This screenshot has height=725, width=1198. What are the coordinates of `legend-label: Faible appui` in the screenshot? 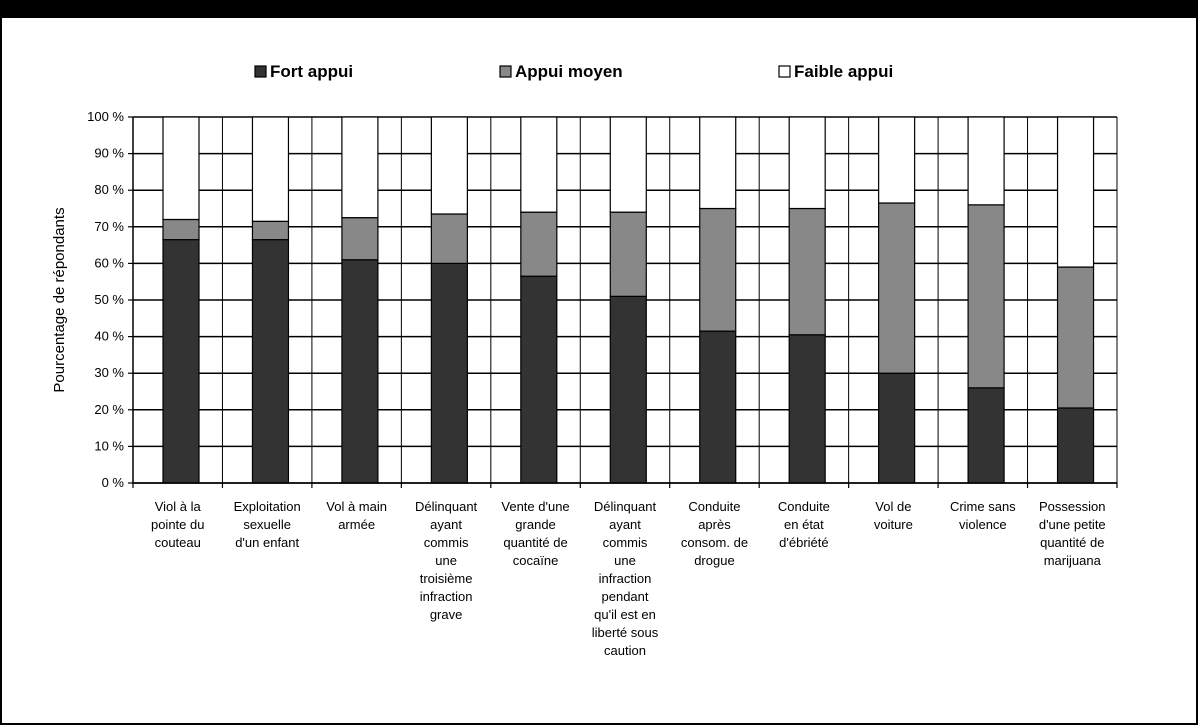 It's located at (843, 71).